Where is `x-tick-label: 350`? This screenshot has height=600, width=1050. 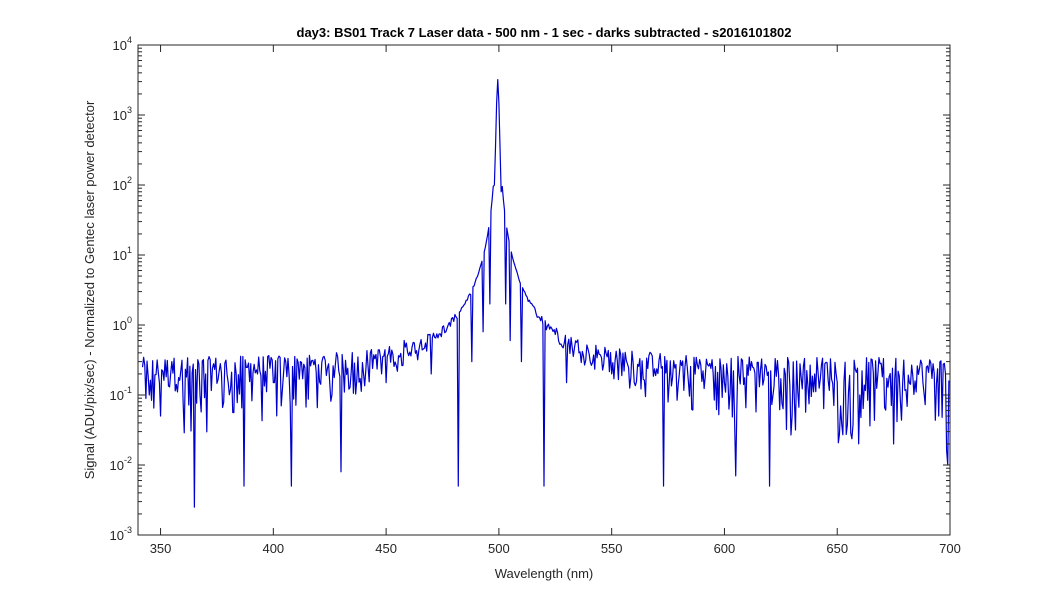
x-tick-label: 350 is located at coordinates (161, 548).